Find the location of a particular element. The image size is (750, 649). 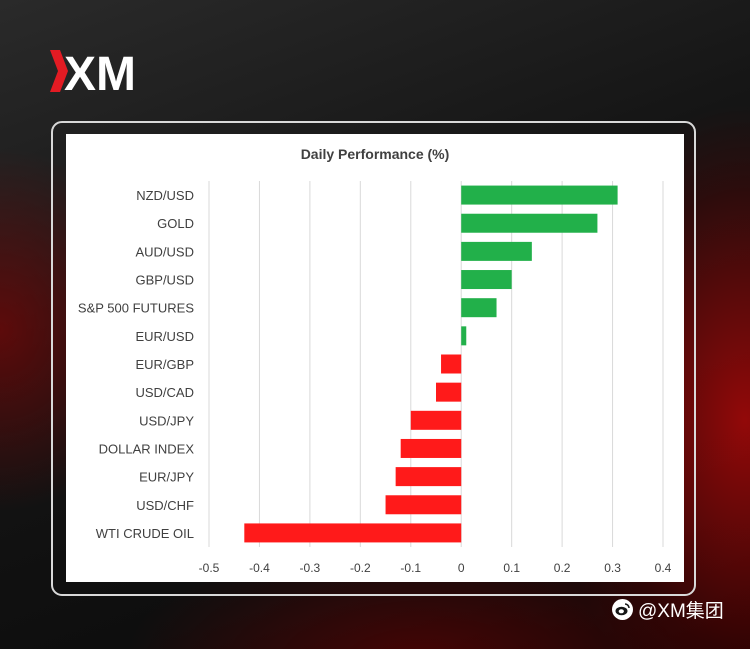

category-label: S&P 500 FUTURES is located at coordinates (136, 308).